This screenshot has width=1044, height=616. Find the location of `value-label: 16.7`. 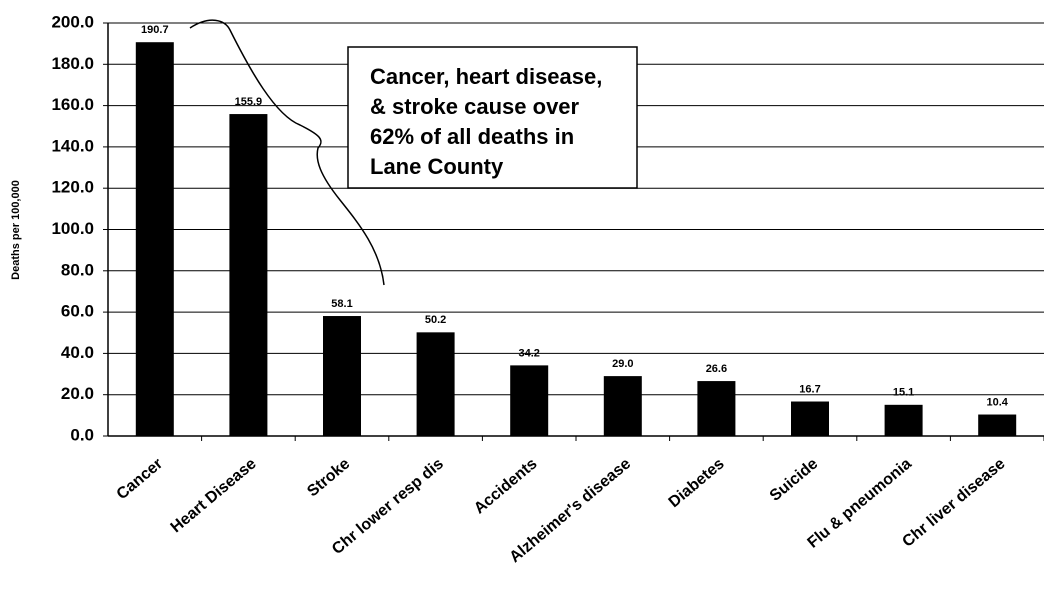

value-label: 16.7 is located at coordinates (809, 389).